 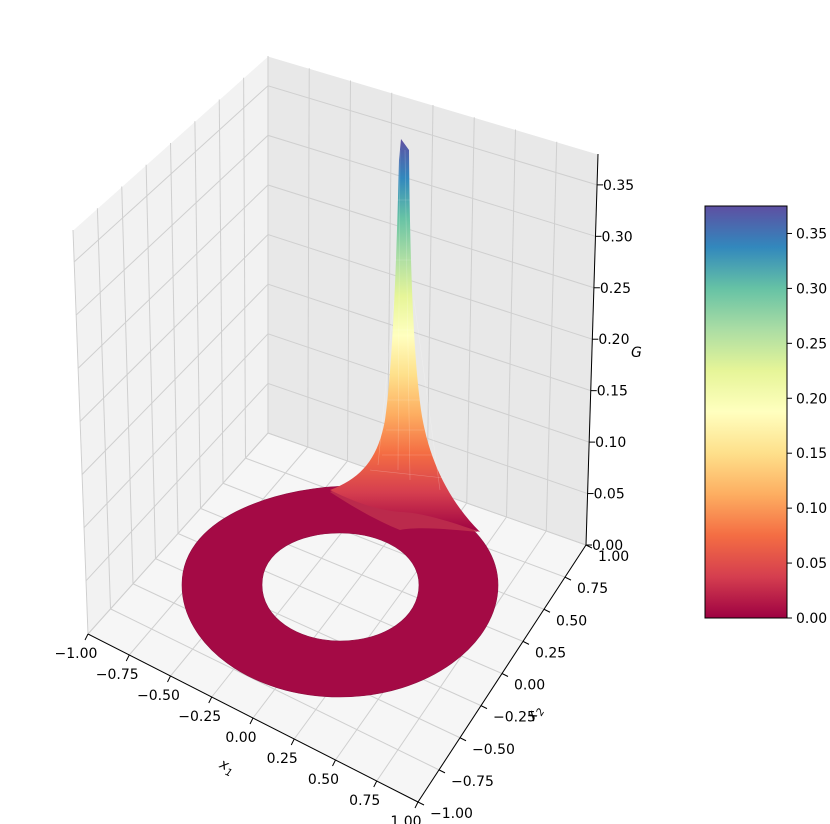 I want to click on x-tick-labels: −1.00 −0.75 −0.50 −0.250.00 0.25 0.50 0.75 1.00, so click(x=238, y=735).